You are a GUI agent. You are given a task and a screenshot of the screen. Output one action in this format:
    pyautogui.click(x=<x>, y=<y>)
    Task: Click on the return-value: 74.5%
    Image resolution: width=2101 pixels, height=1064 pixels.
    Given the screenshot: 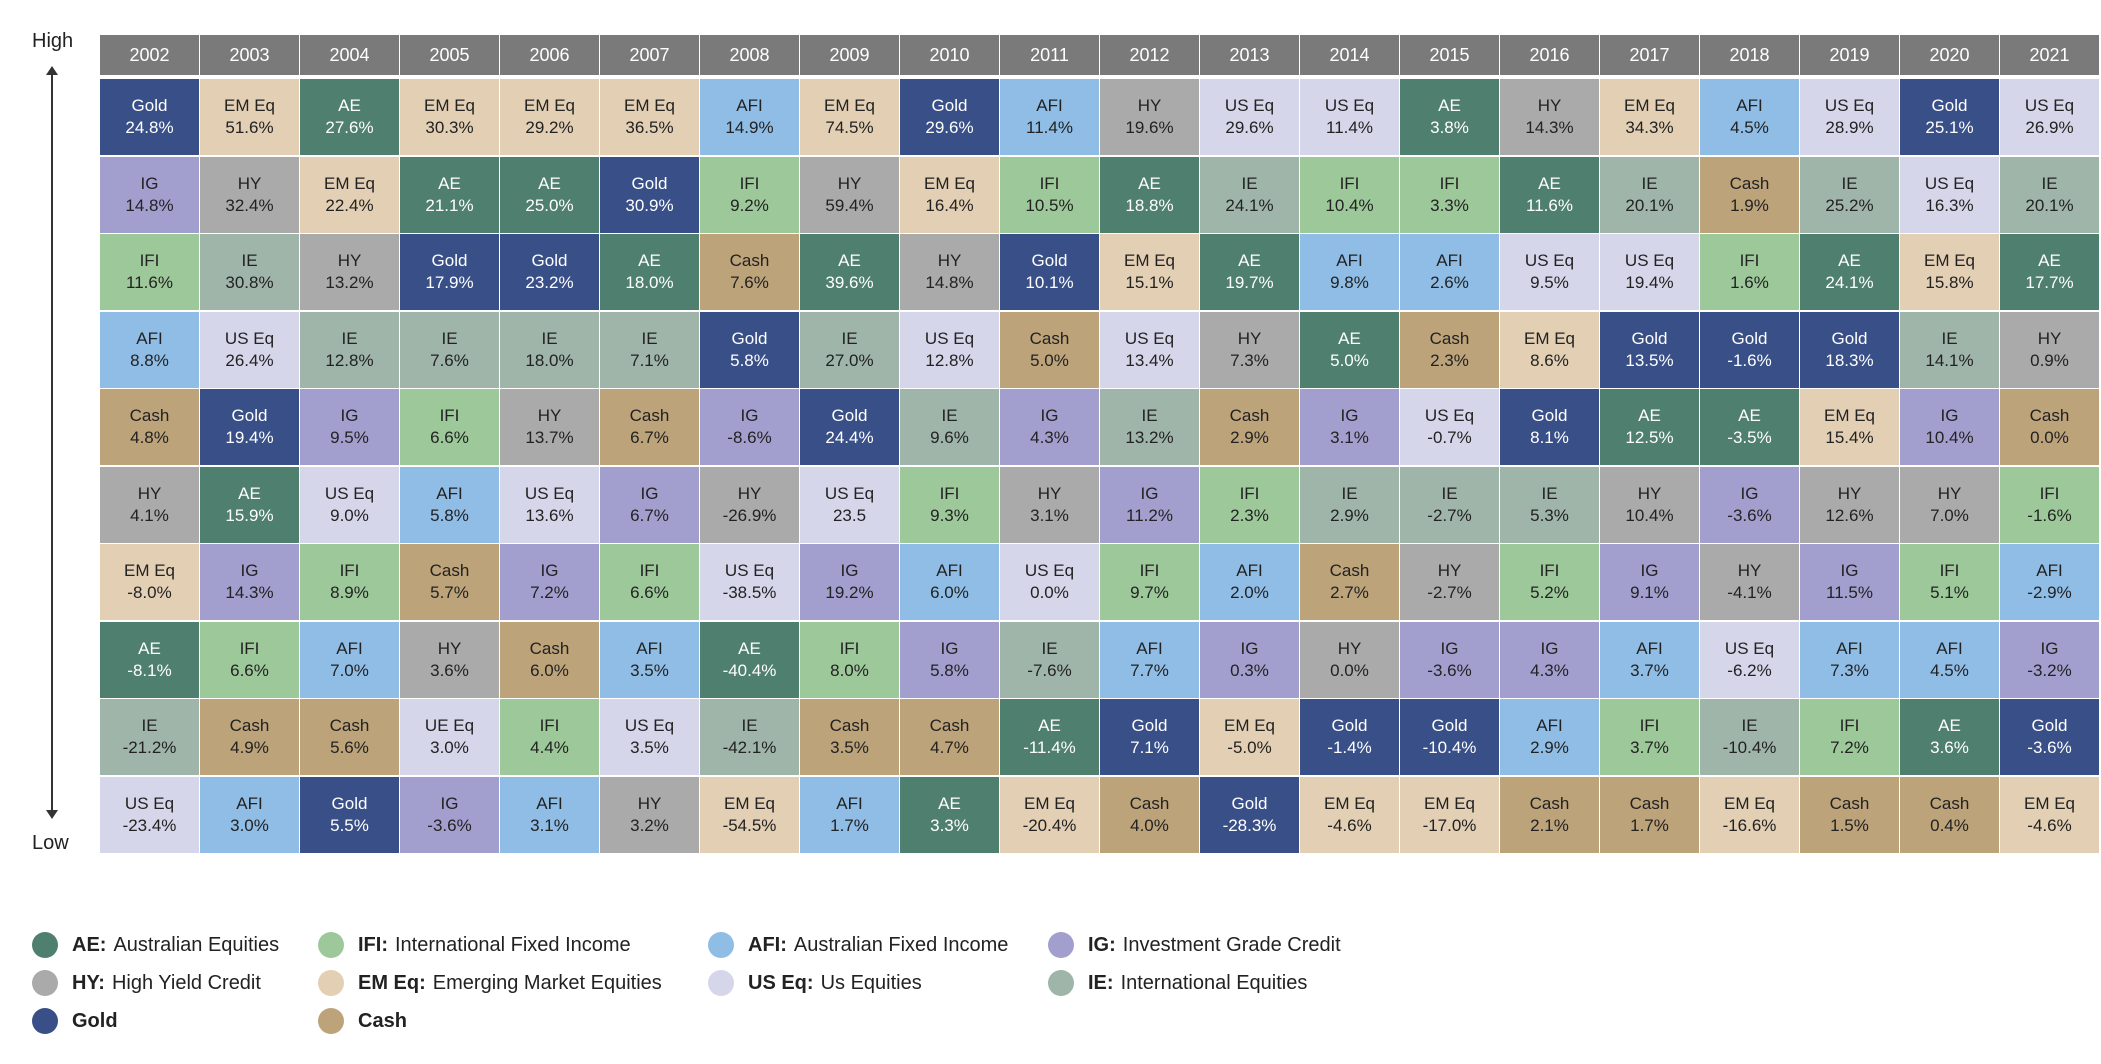 What is the action you would take?
    pyautogui.click(x=849, y=127)
    